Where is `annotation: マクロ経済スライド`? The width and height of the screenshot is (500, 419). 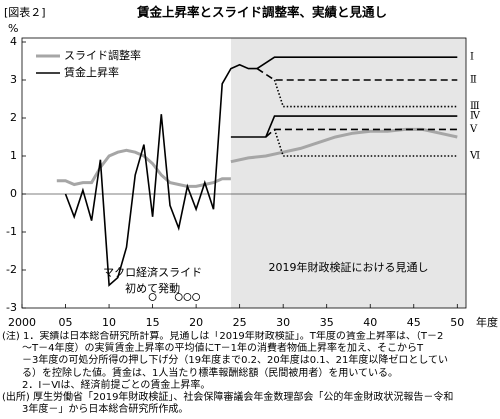 annotation: マクロ経済スライド is located at coordinates (152, 272).